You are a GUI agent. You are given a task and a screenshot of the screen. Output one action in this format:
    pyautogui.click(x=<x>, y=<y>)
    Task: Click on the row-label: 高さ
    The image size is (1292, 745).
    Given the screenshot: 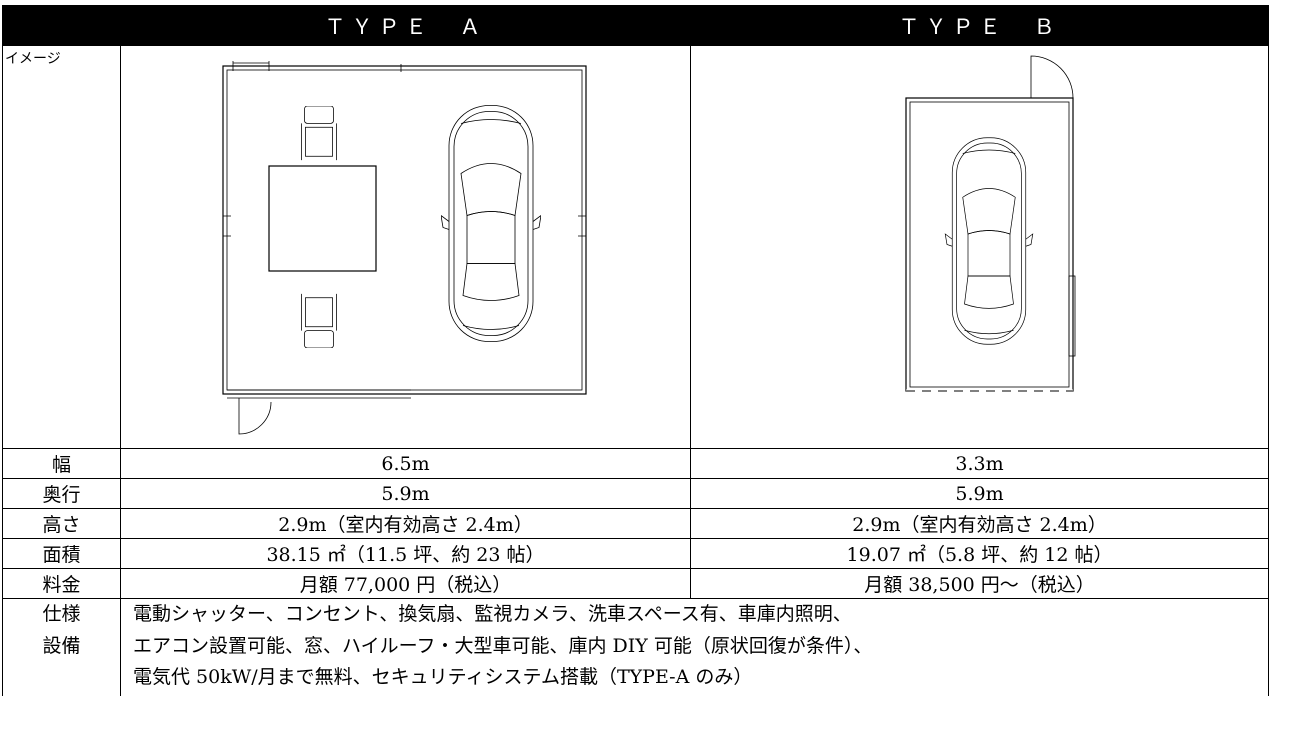 What is the action you would take?
    pyautogui.click(x=61, y=523)
    